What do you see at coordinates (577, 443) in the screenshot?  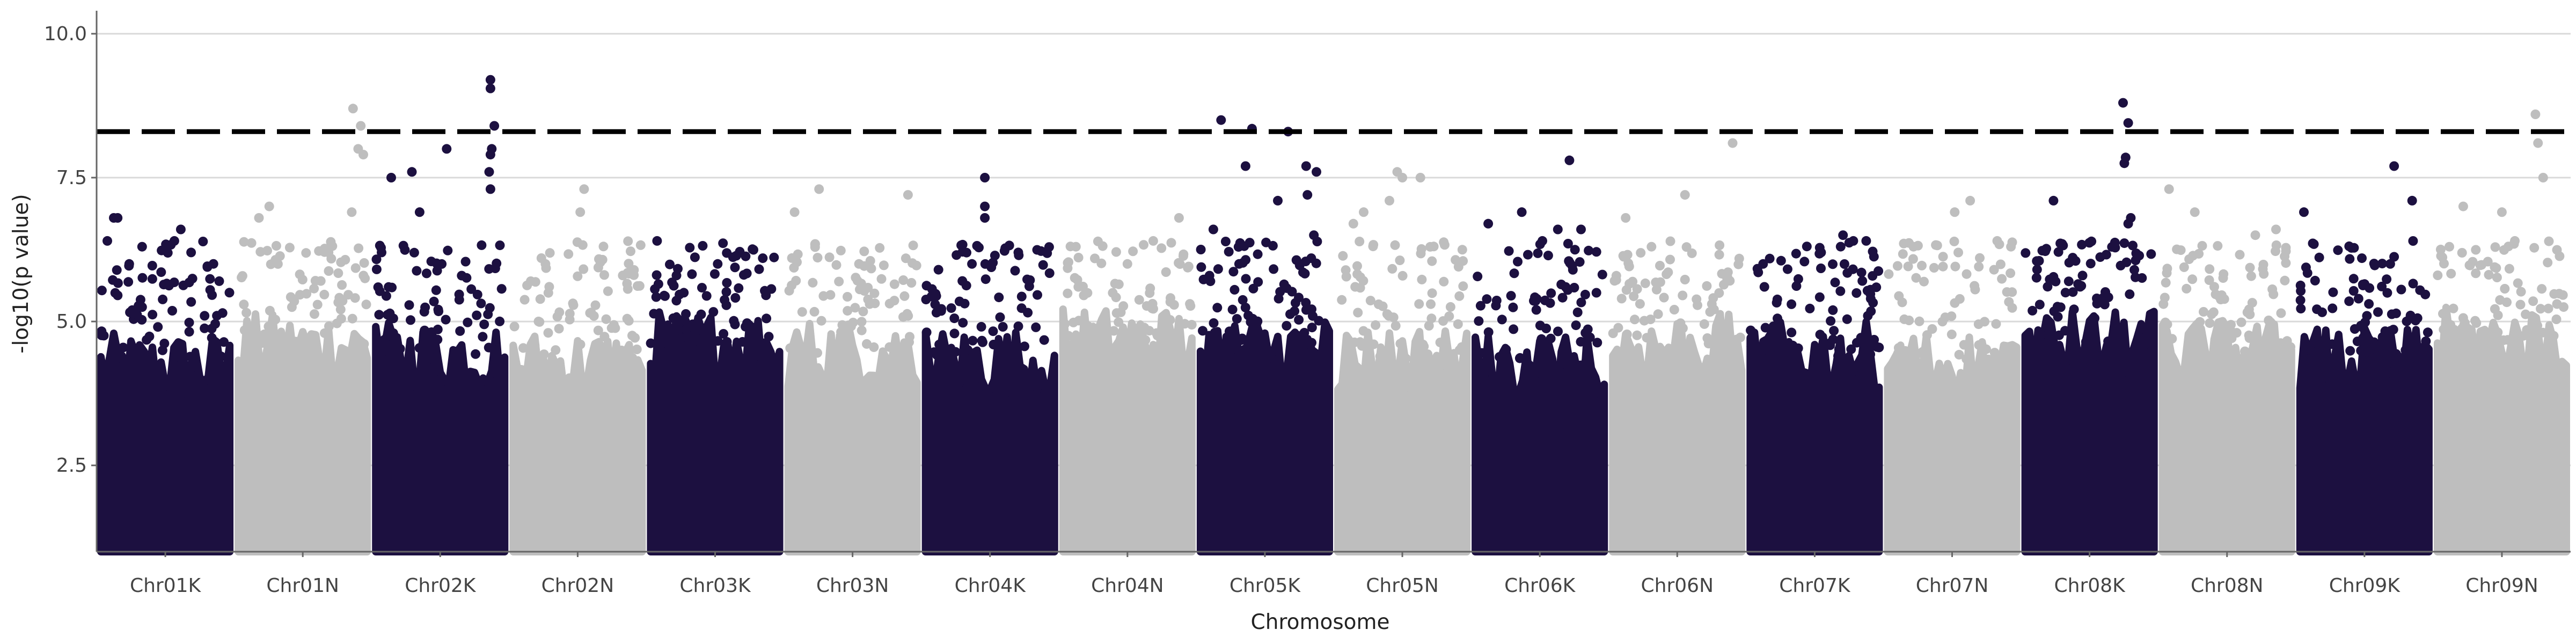 I see `point-cloud` at bounding box center [577, 443].